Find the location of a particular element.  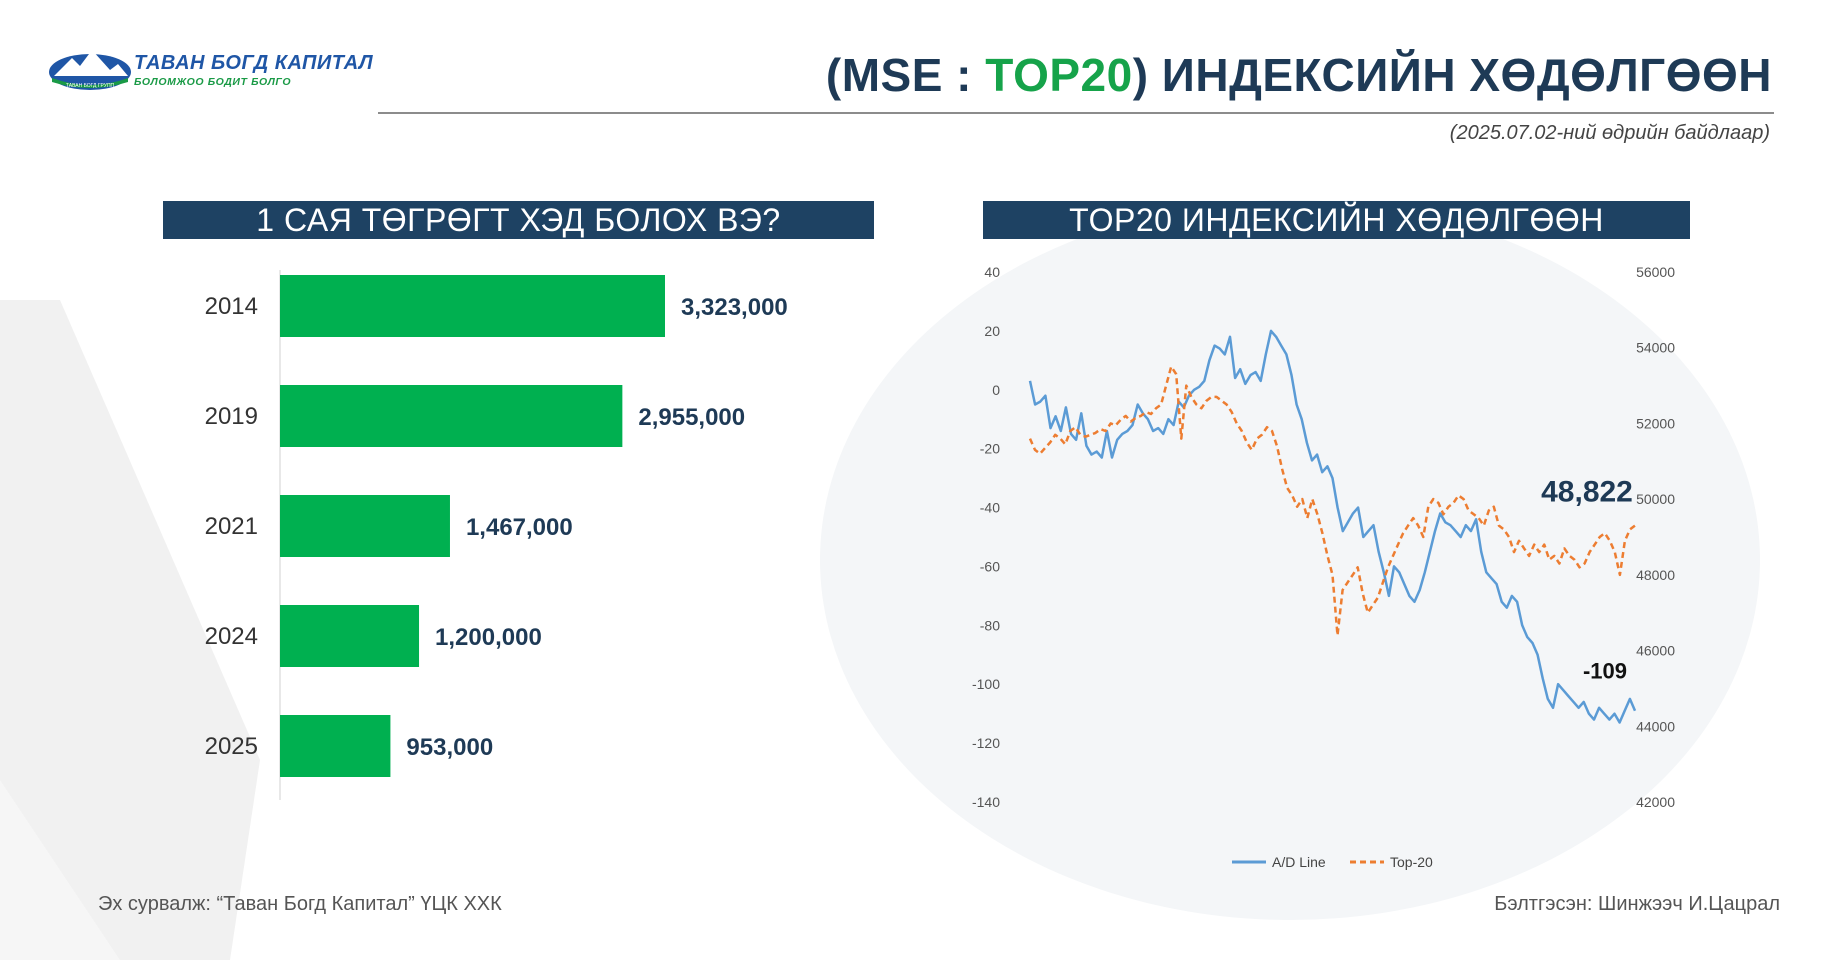

bar-value-label: 1,200,000 is located at coordinates (488, 637).